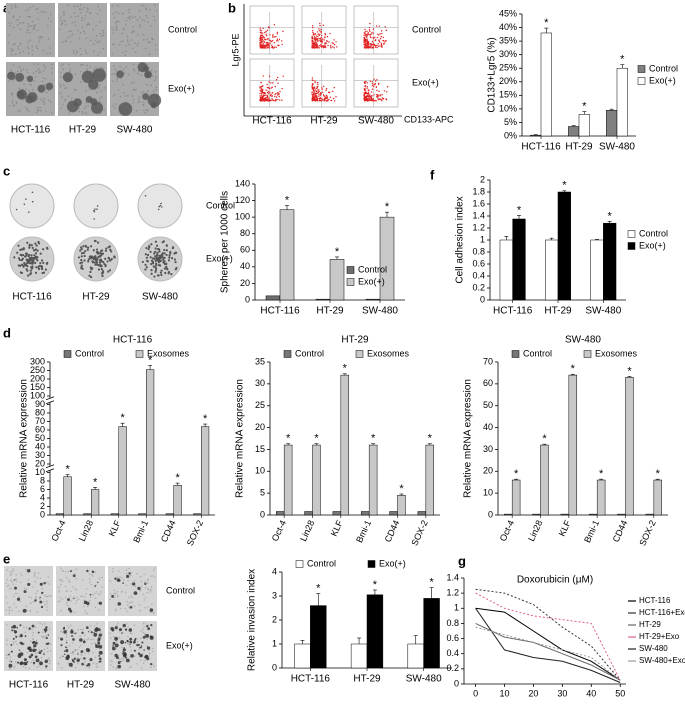 The image size is (685, 708). What do you see at coordinates (42, 497) in the screenshot?
I see `y-tick-label: 4` at bounding box center [42, 497].